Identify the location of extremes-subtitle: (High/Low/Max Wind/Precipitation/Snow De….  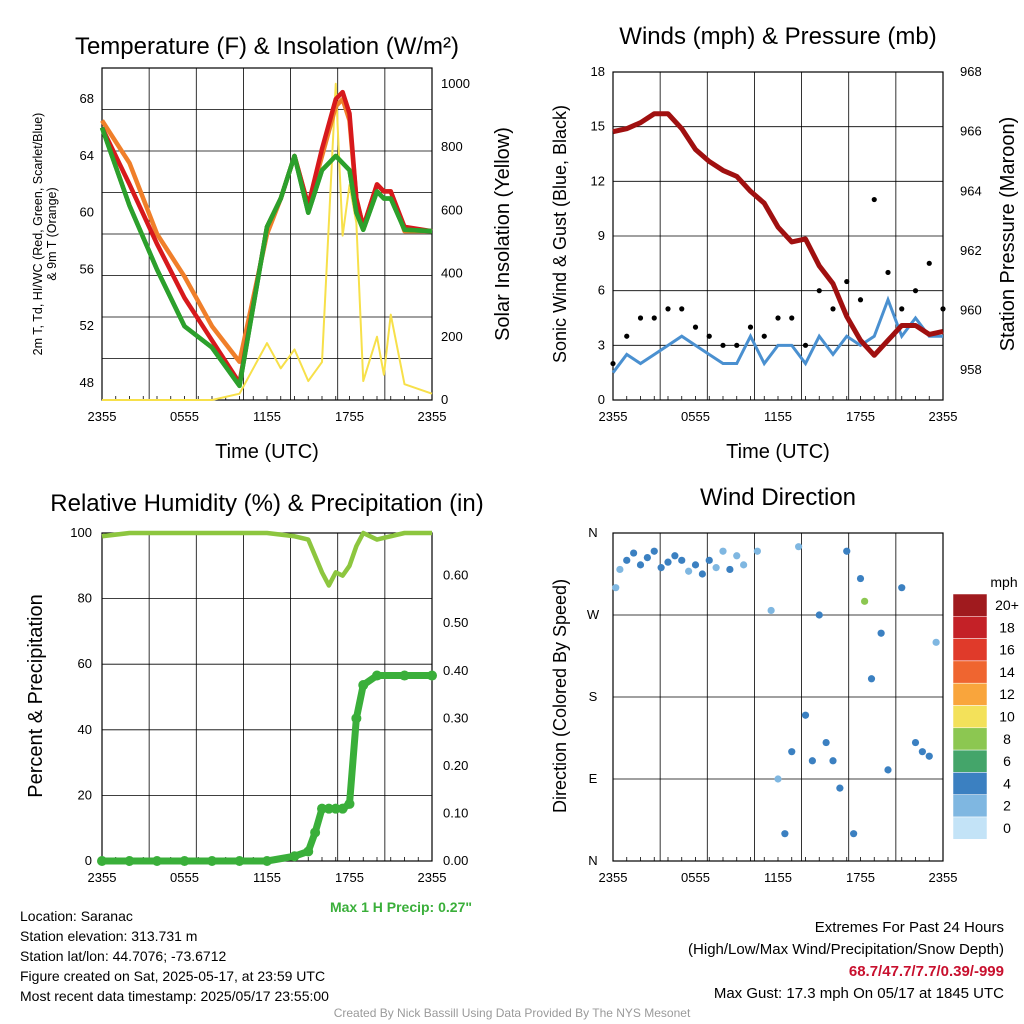
(846, 949).